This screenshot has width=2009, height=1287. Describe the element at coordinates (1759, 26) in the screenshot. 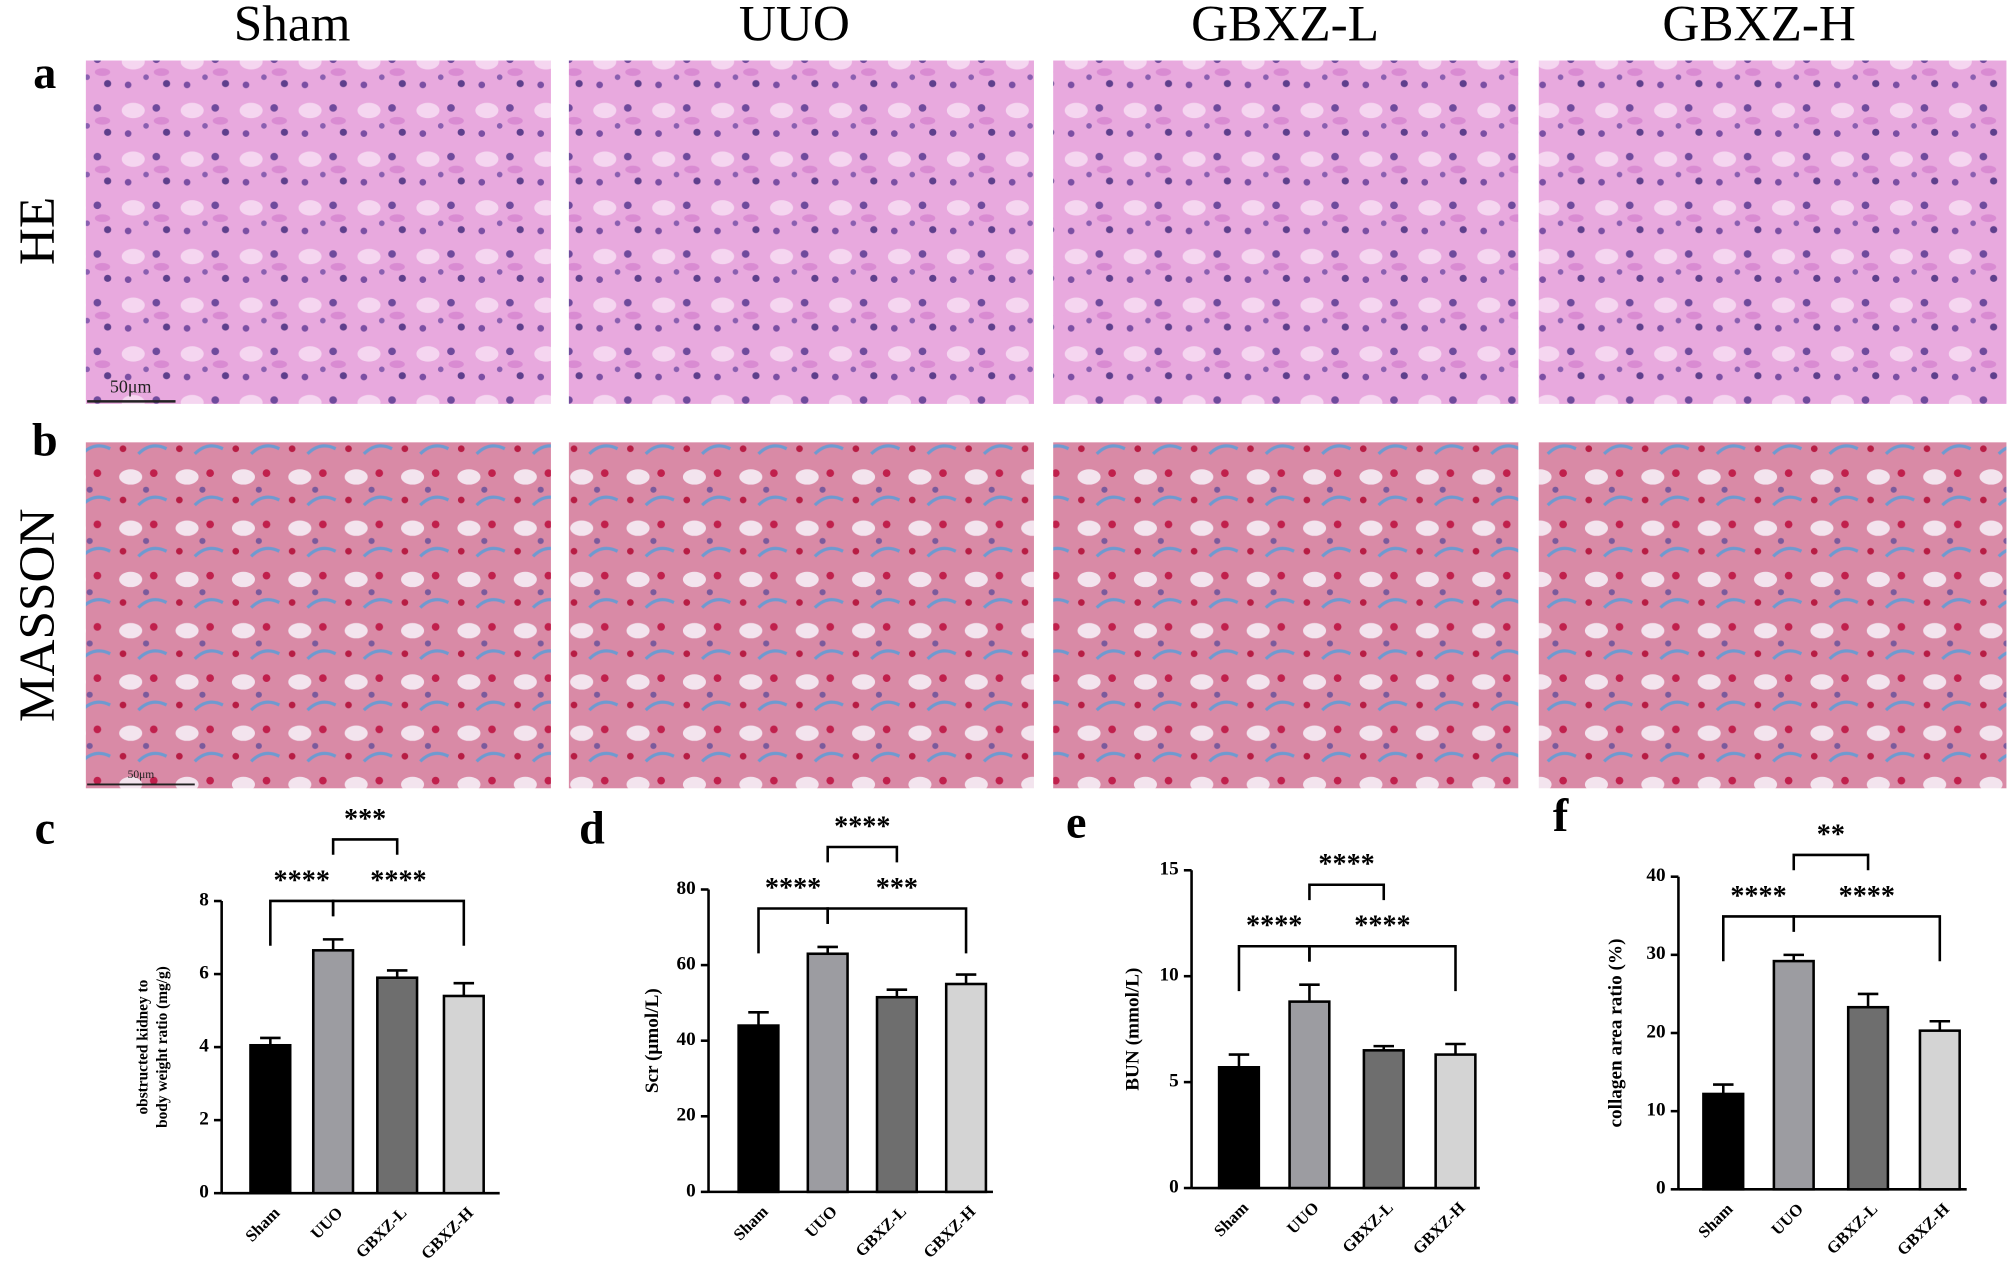

I see `column-header: GBXZ-H` at that location.